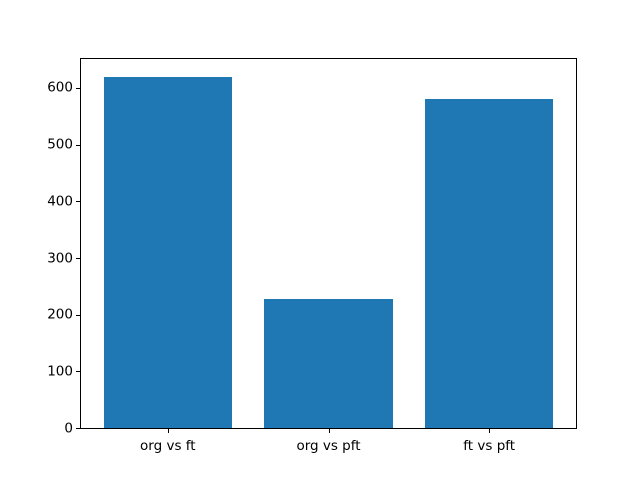  Describe the element at coordinates (60, 87) in the screenshot. I see `y-tick-label: 600` at that location.